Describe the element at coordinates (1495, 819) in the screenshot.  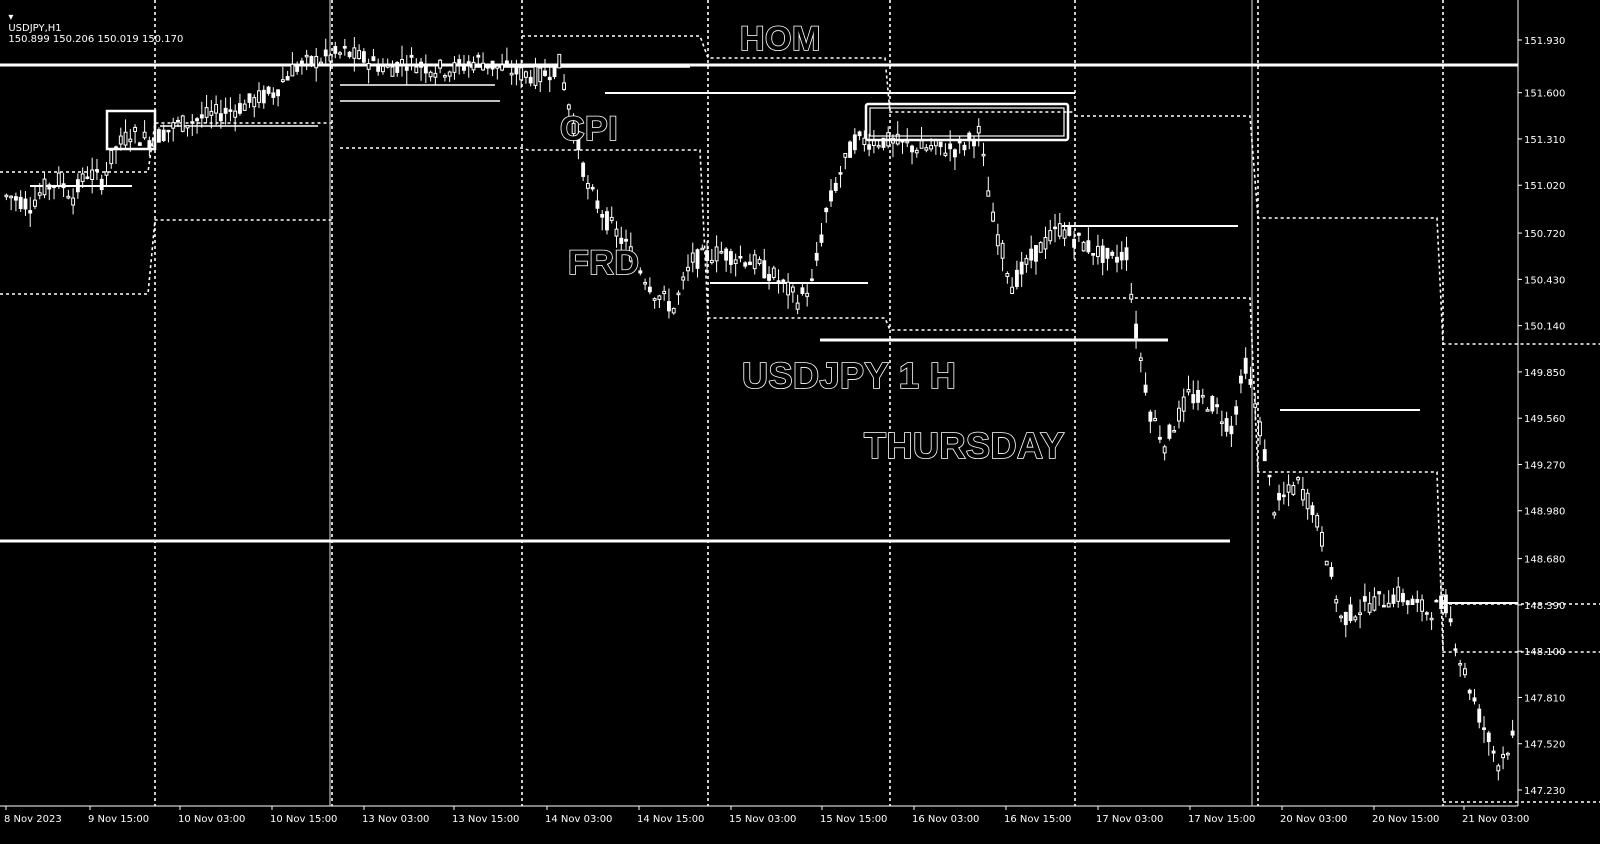
I see `xtick-label-16: 21 Nov 03:00` at that location.